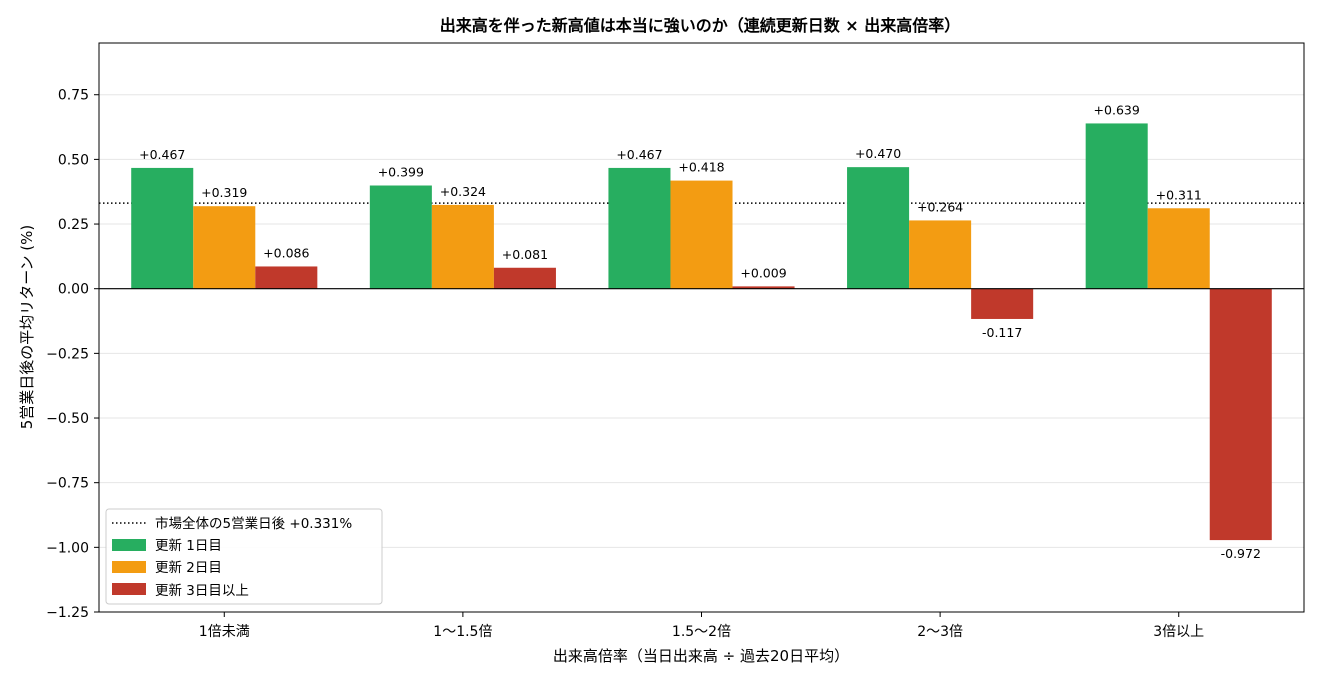  What do you see at coordinates (1117, 109) in the screenshot?
I see `data-label: +0.639` at bounding box center [1117, 109].